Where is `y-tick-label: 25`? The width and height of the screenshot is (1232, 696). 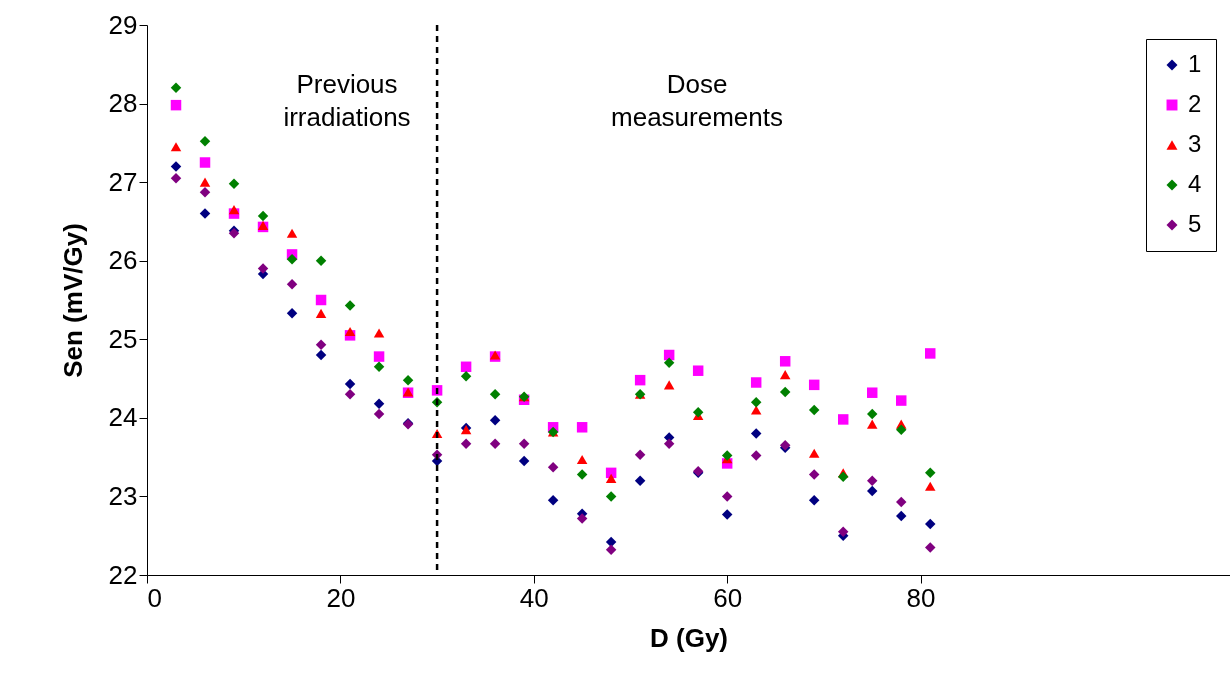 y-tick-label: 25 is located at coordinates (123, 338).